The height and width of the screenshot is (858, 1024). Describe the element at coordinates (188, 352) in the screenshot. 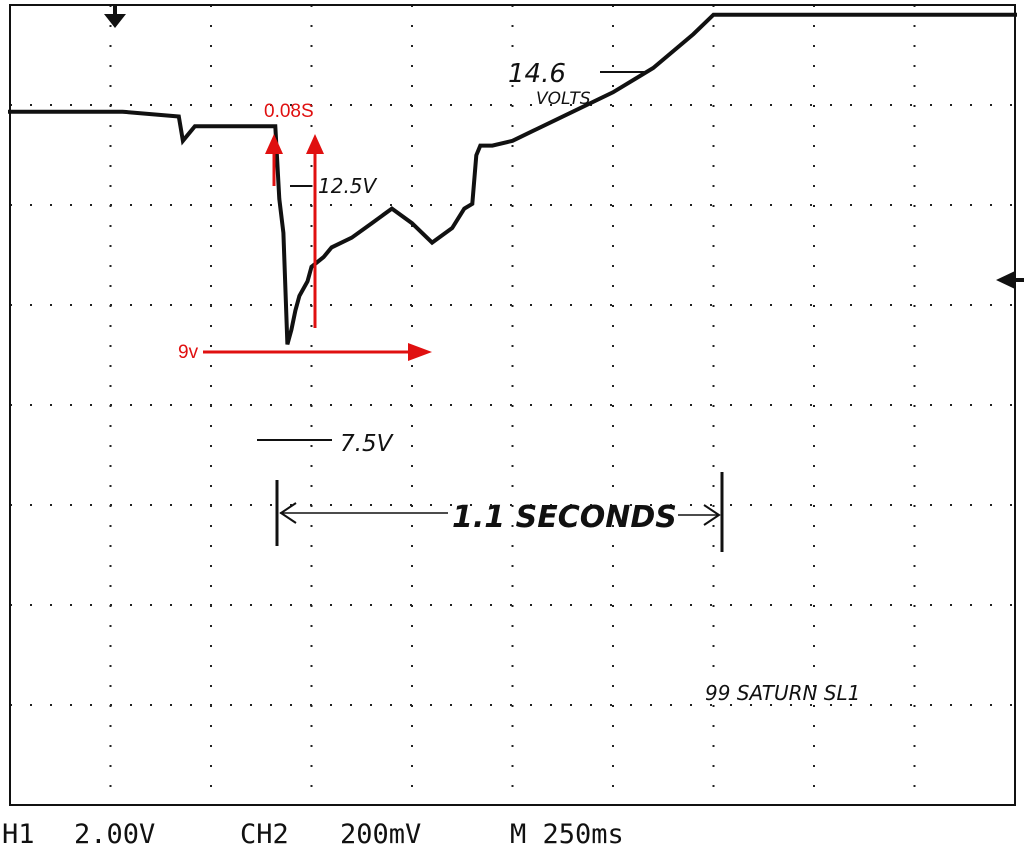

I see `red-voltage-label: 9v` at that location.